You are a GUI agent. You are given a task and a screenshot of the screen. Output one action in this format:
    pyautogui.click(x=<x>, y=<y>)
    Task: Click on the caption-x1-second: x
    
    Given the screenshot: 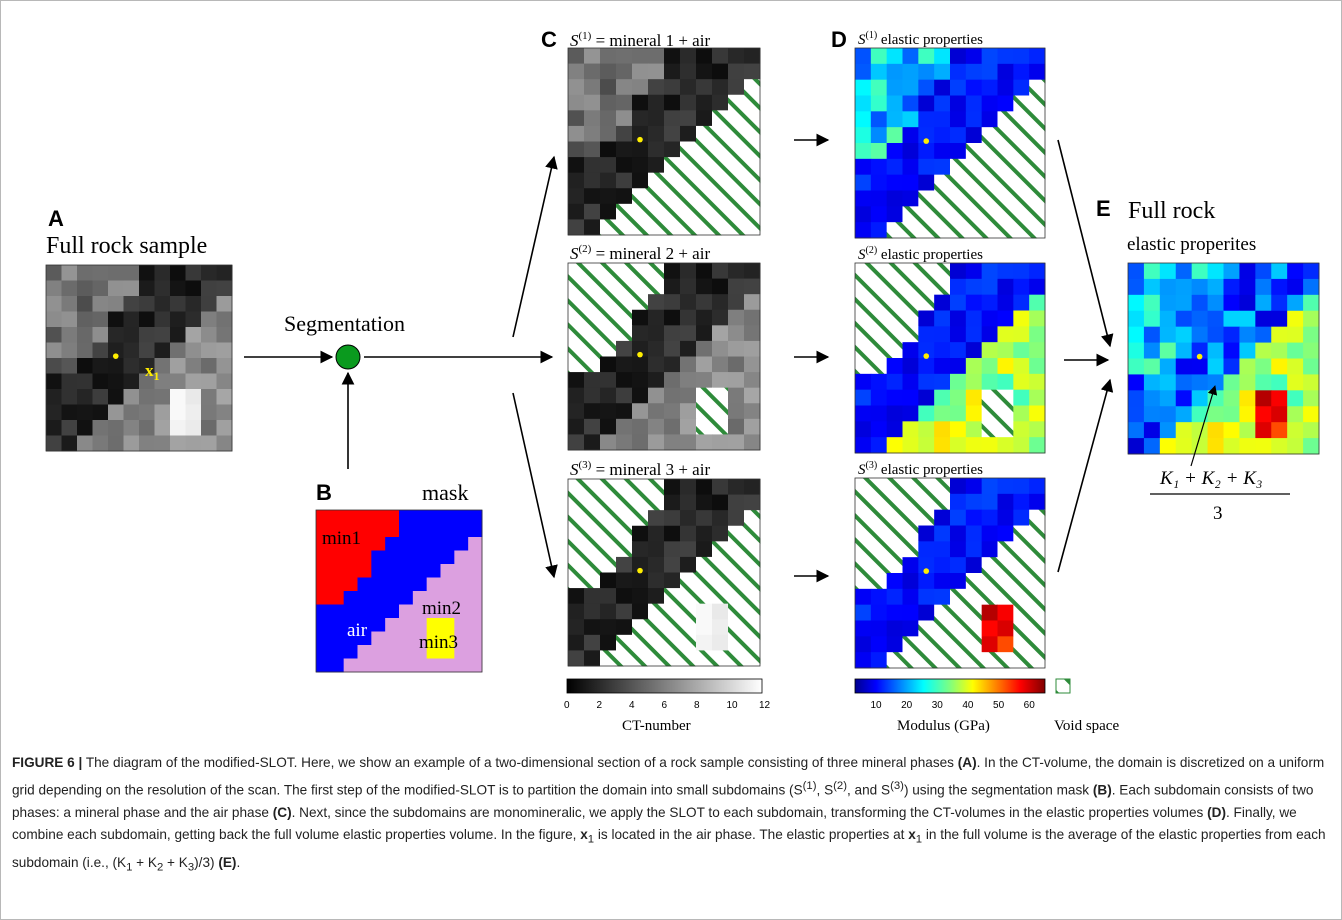 What is the action you would take?
    pyautogui.click(x=912, y=835)
    